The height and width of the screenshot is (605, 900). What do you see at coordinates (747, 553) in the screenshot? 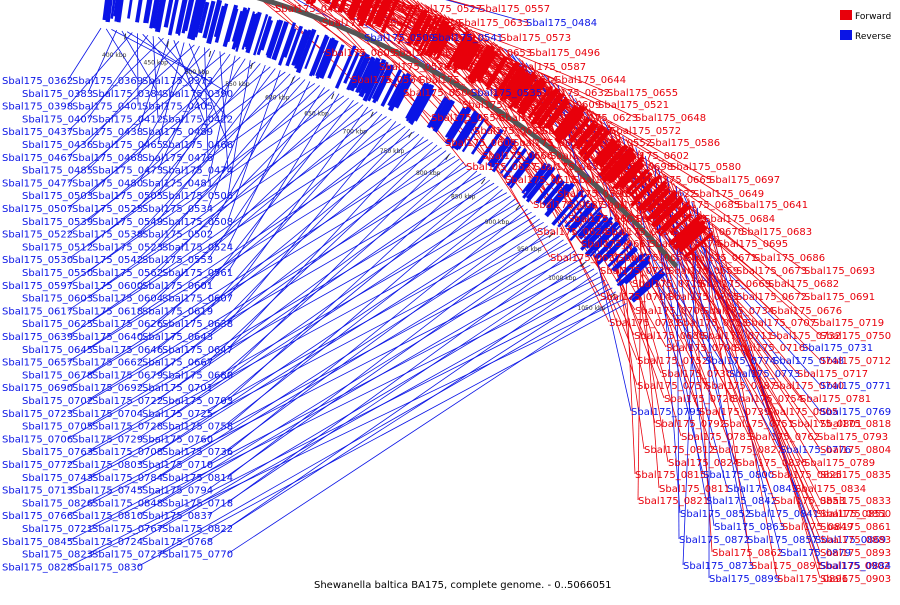
I see `gene-label: Sbal175_0862` at bounding box center [747, 553].